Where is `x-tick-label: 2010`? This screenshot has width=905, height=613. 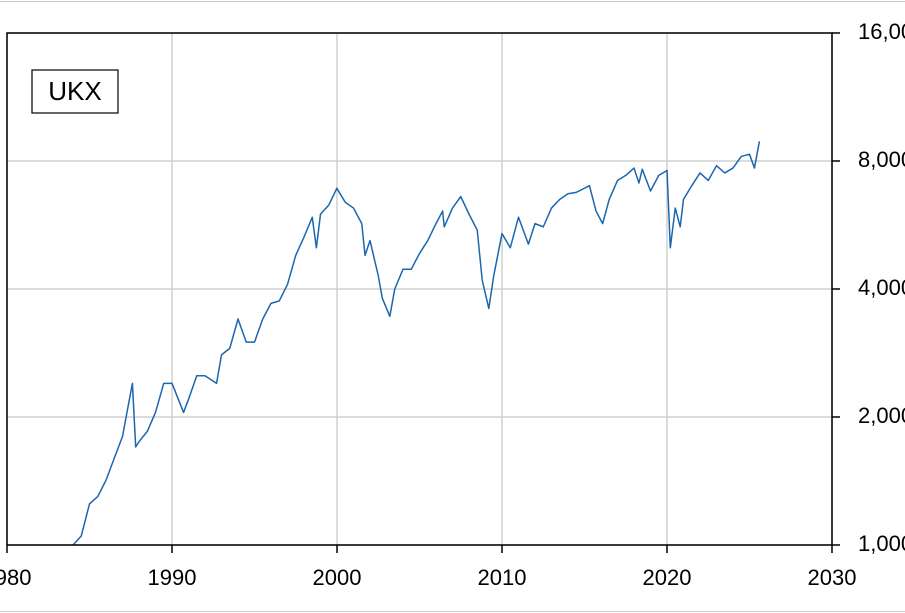 x-tick-label: 2010 is located at coordinates (502, 577).